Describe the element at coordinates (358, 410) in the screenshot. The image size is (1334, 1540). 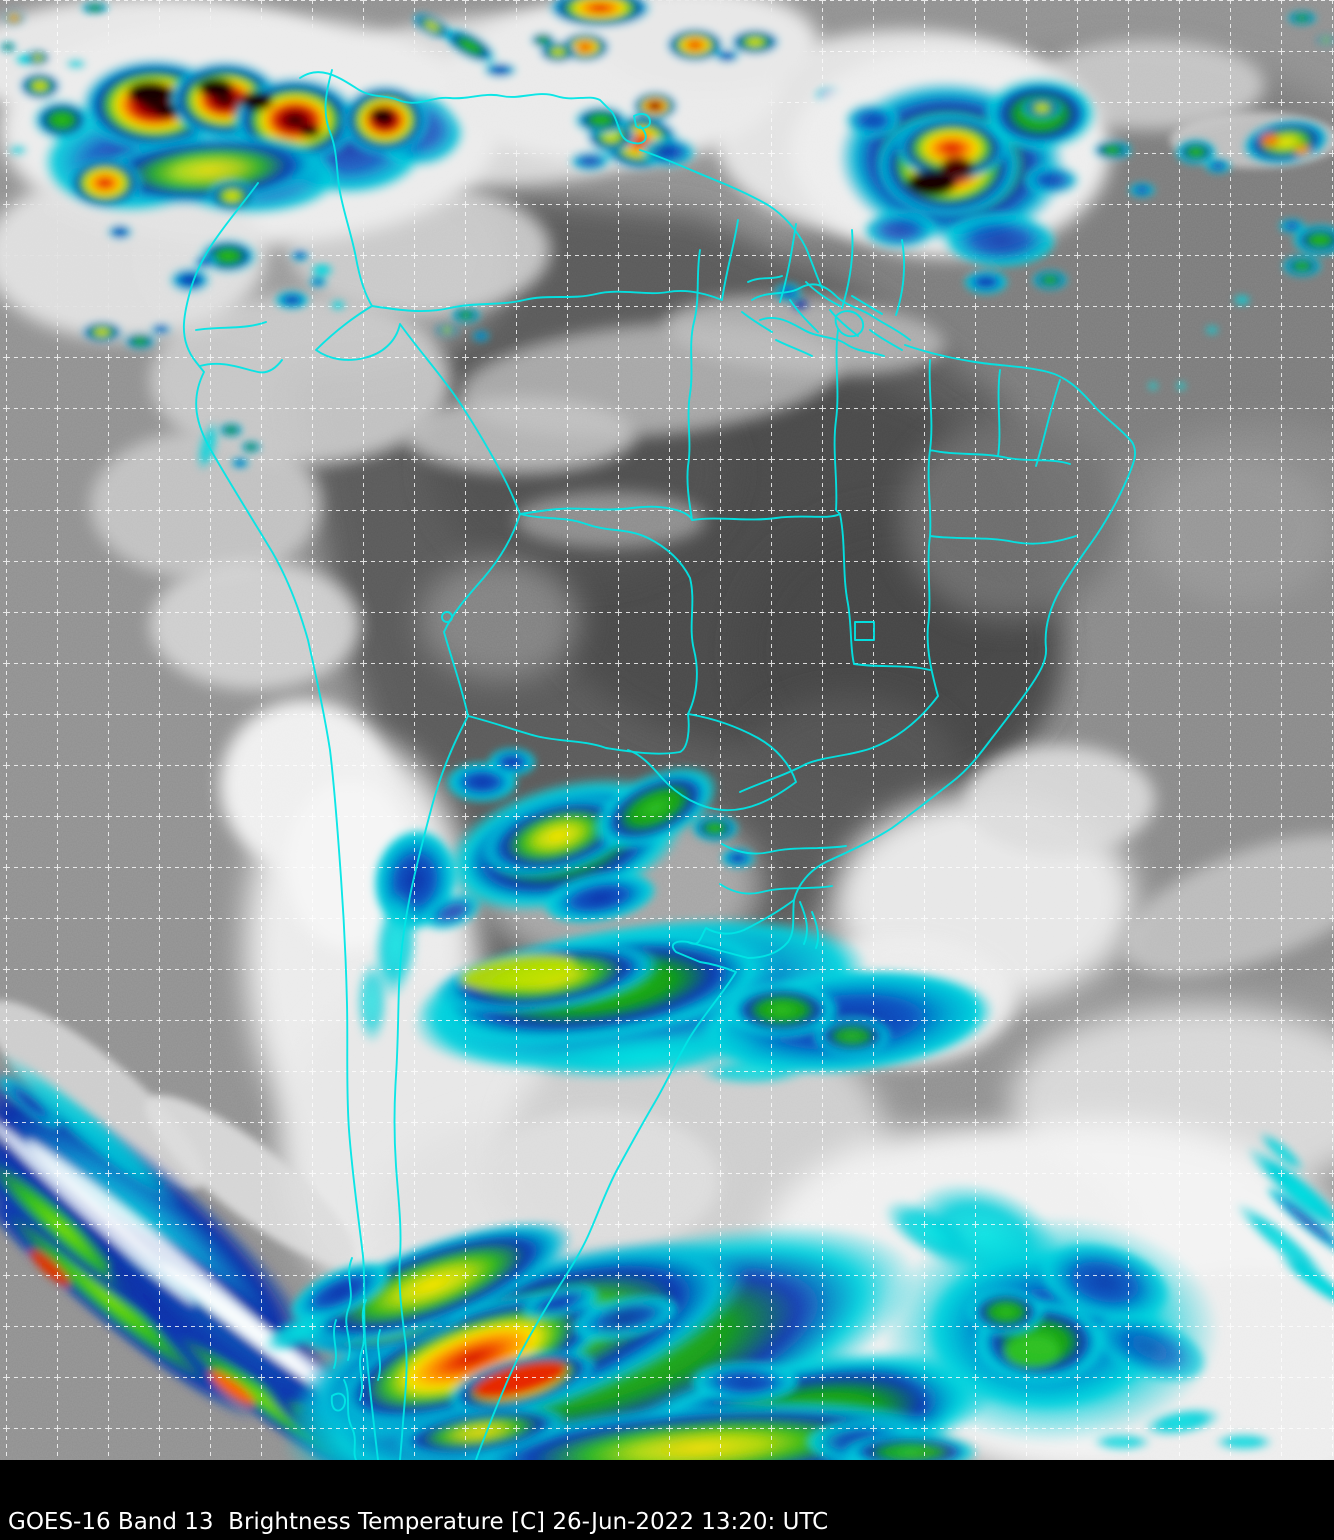
I see `border-colombia-ecuador-peru` at that location.